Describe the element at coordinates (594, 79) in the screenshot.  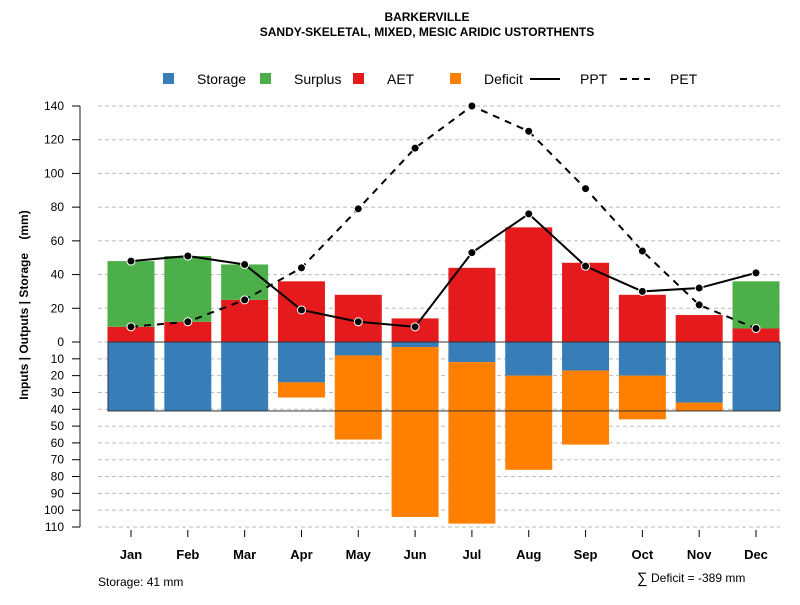
I see `legend-label-ppt: PPT` at that location.